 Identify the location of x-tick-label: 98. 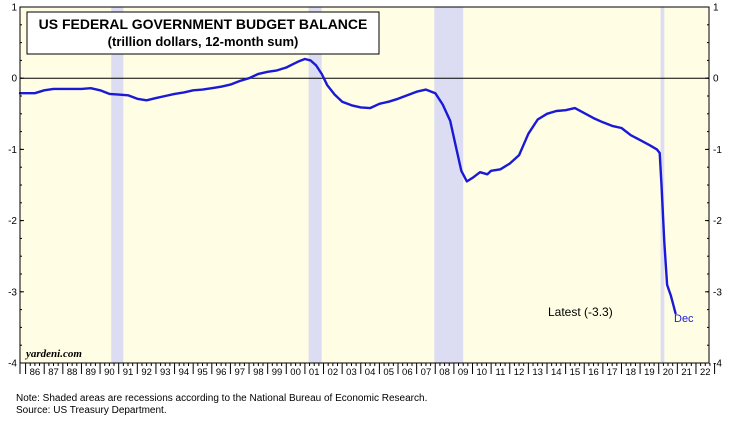
(258, 372).